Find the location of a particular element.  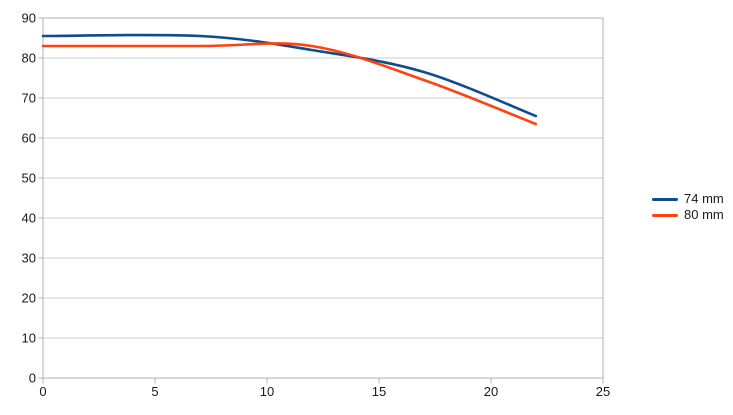

series-line-74-mm is located at coordinates (289, 75).